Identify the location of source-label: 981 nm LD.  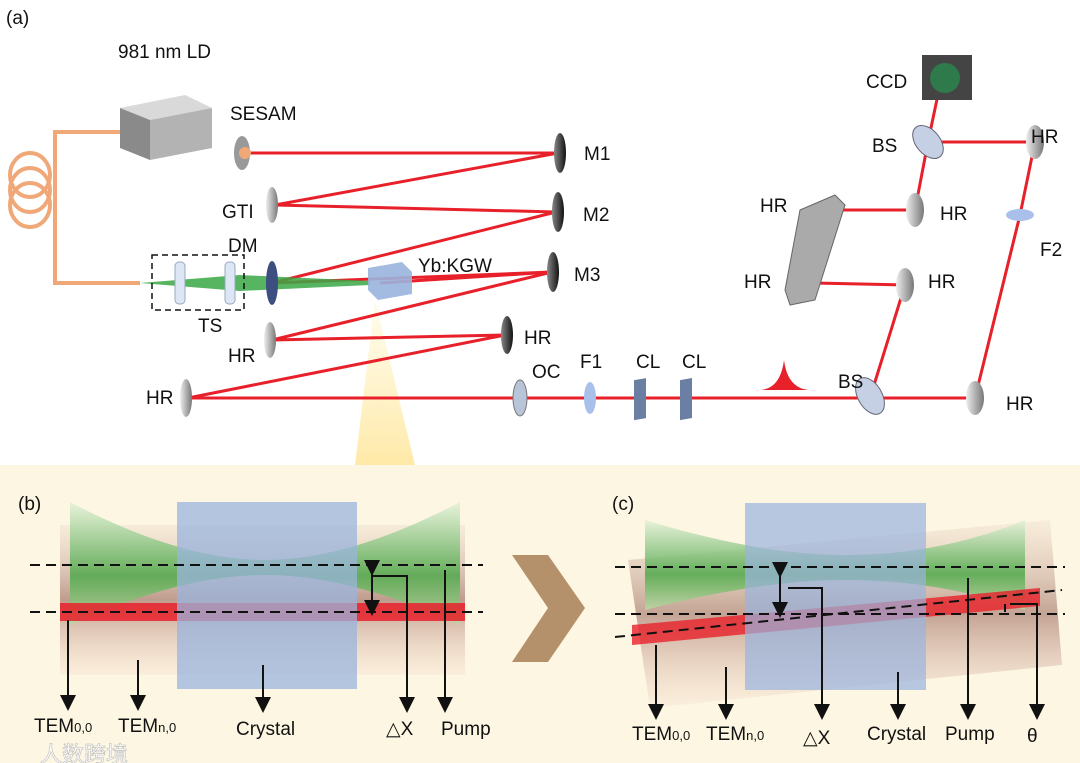
(164, 52).